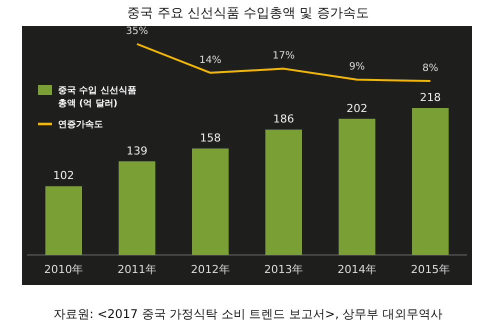  What do you see at coordinates (283, 119) in the screenshot?
I see `data-label: 186` at bounding box center [283, 119].